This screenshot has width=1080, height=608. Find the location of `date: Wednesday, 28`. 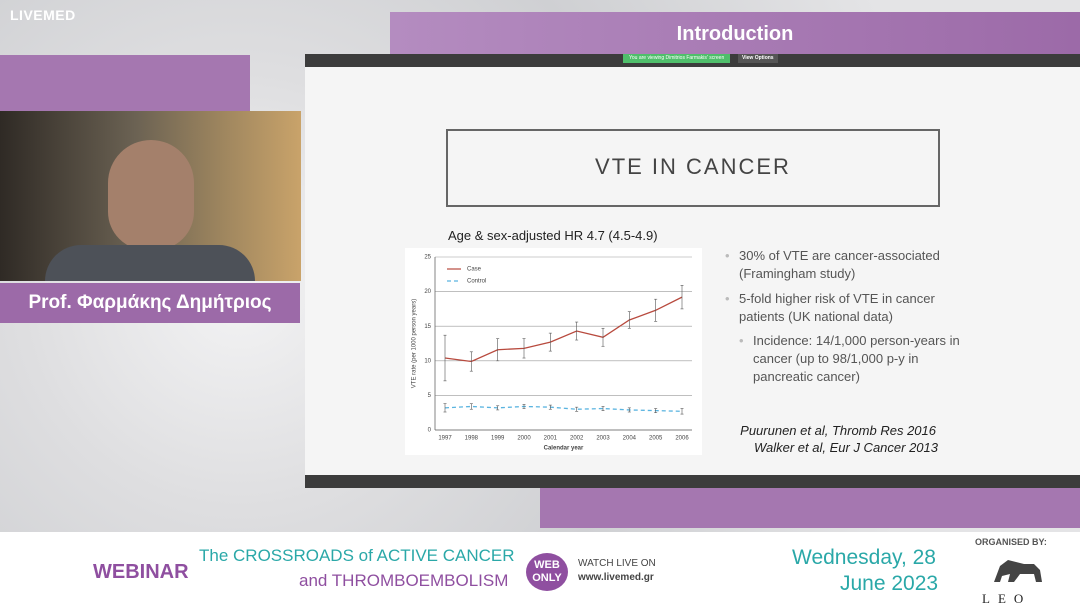

date: Wednesday, 28 is located at coordinates (864, 557).